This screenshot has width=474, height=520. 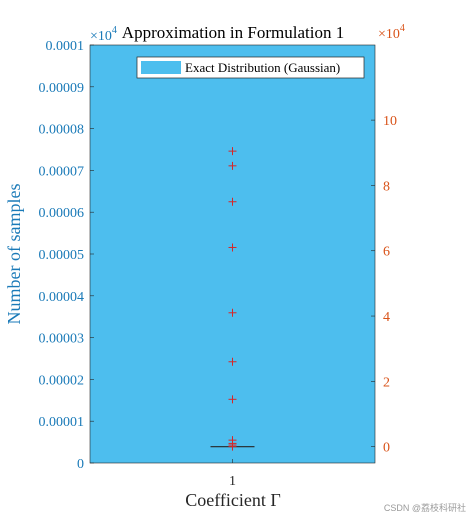 I want to click on left-tick-label: 0, so click(x=80, y=464).